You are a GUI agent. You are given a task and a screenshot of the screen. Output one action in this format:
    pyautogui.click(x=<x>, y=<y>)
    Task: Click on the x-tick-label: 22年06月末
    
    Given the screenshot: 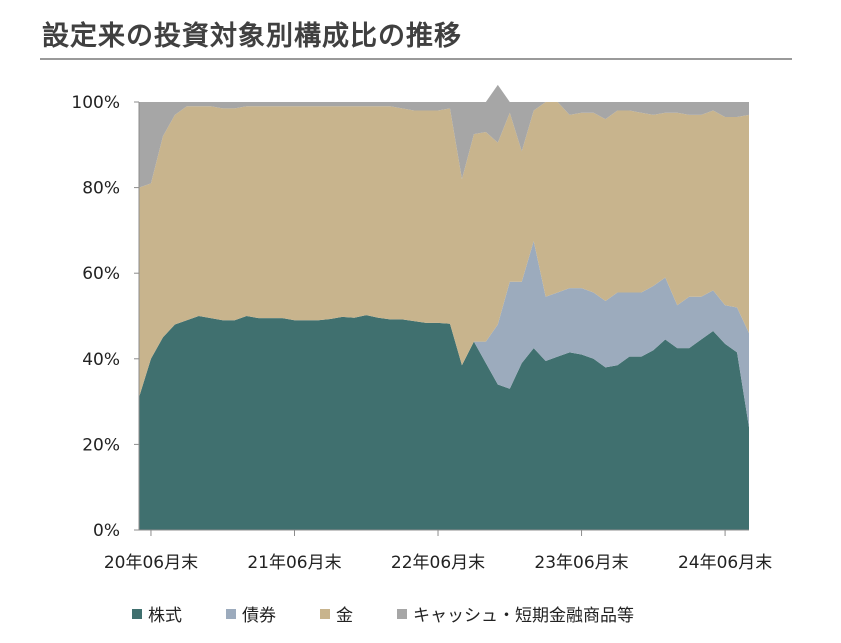 What is the action you would take?
    pyautogui.click(x=438, y=563)
    